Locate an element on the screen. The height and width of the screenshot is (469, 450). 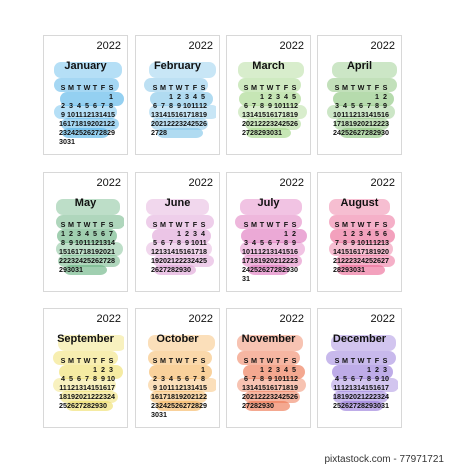
day-number: 25 is located at coordinates (337, 405).